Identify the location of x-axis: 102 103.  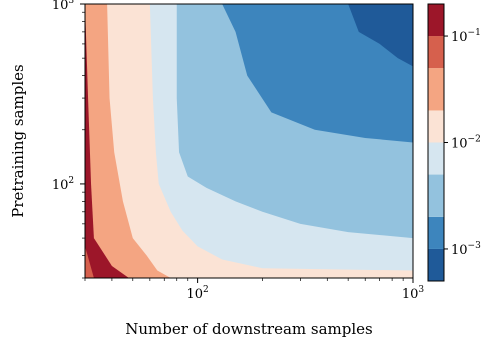
(254, 290).